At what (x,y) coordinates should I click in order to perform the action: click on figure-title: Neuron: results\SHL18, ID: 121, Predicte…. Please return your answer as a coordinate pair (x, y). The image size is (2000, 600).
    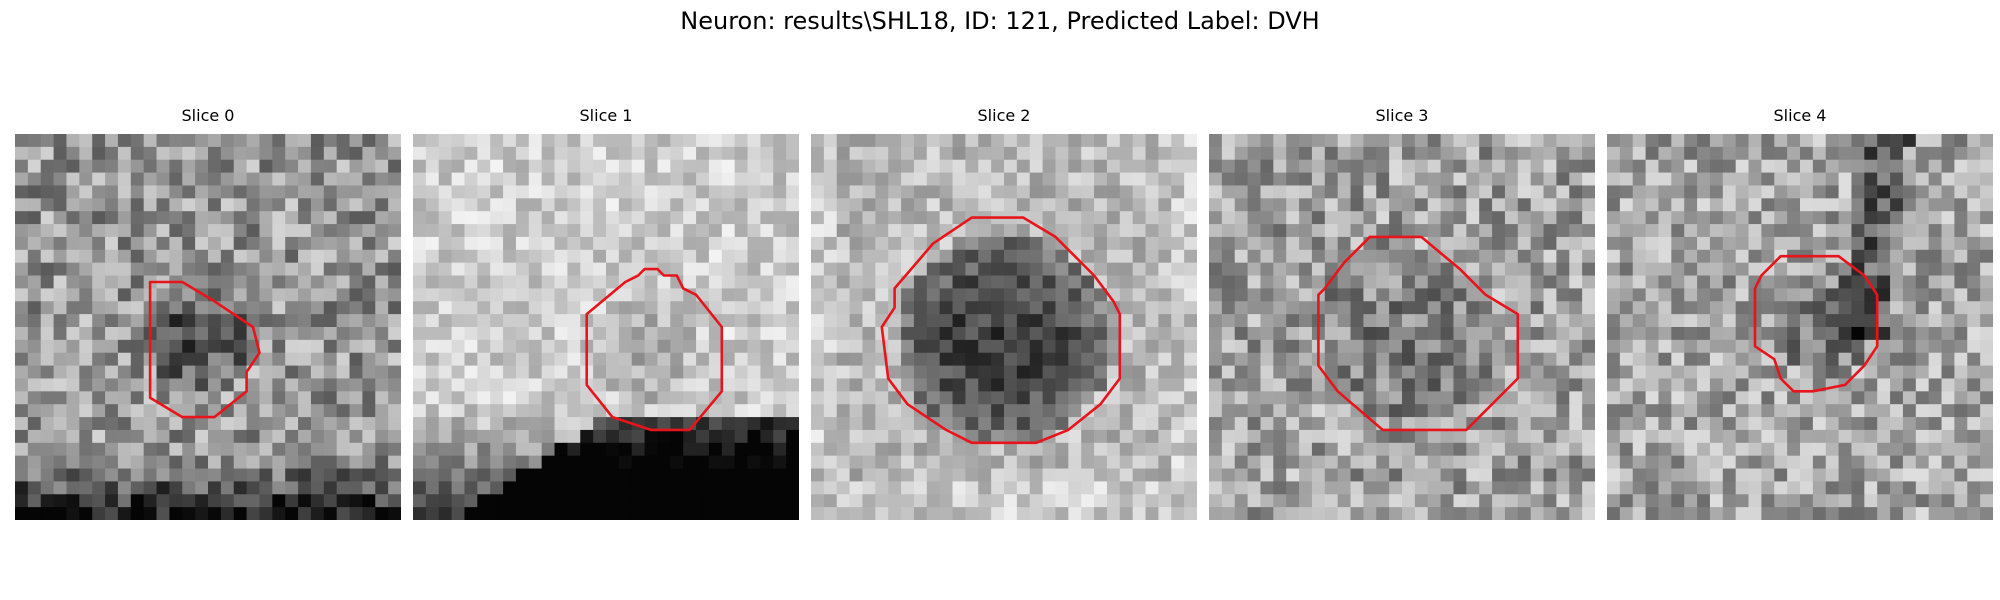
    Looking at the image, I should click on (1000, 21).